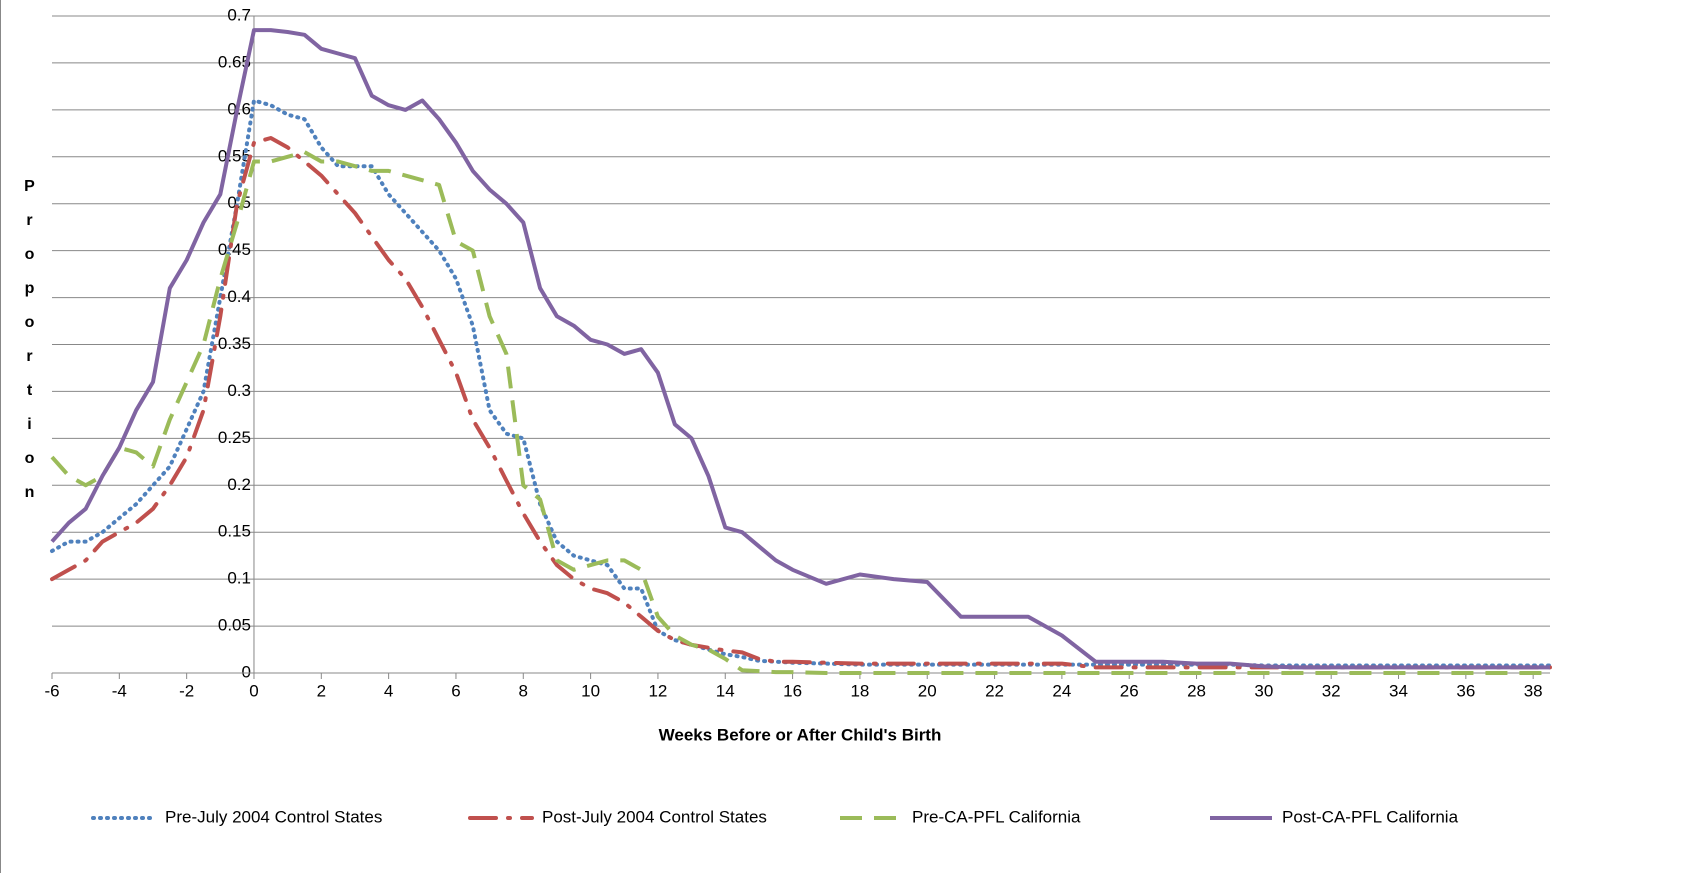  I want to click on y-tick-label: 0.35, so click(234, 343).